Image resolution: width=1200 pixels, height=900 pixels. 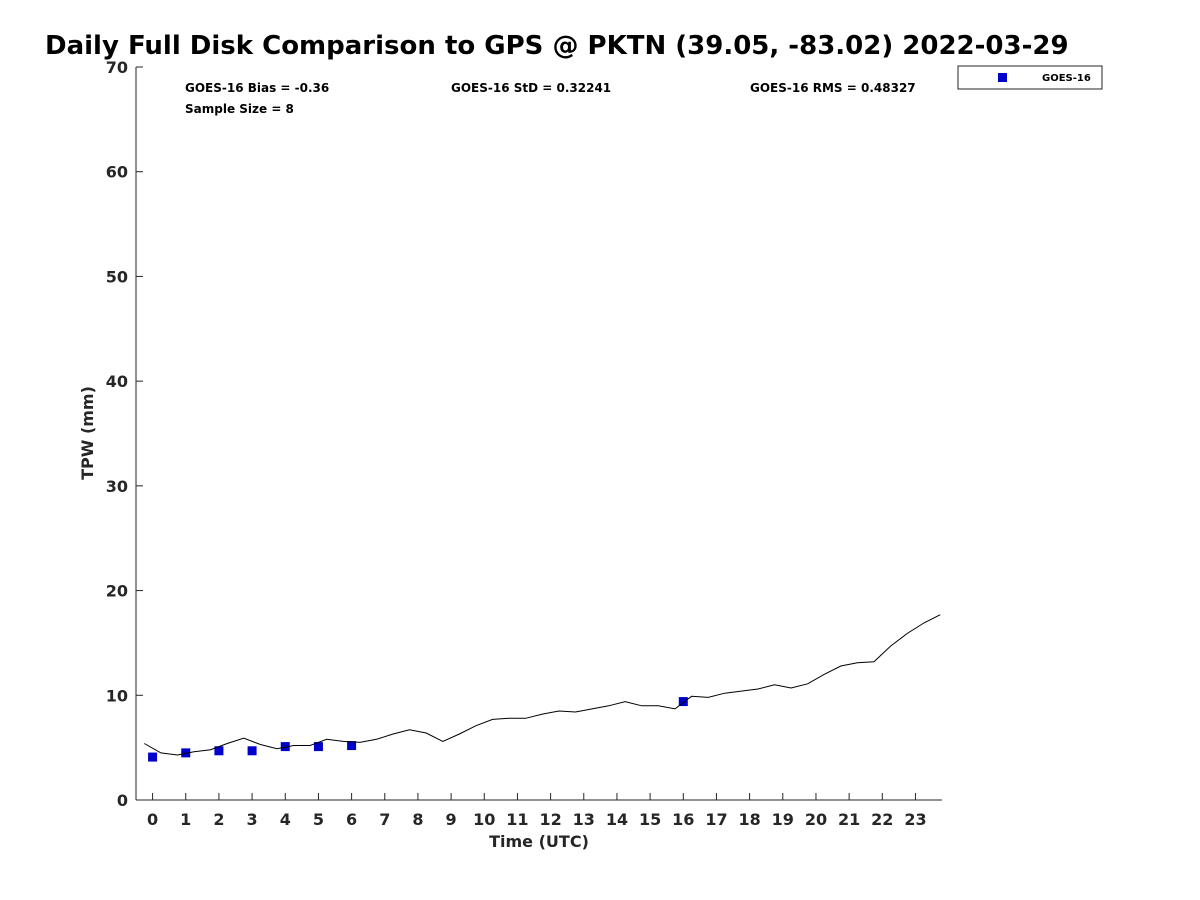 What do you see at coordinates (252, 819) in the screenshot?
I see `x-tick-label: 3` at bounding box center [252, 819].